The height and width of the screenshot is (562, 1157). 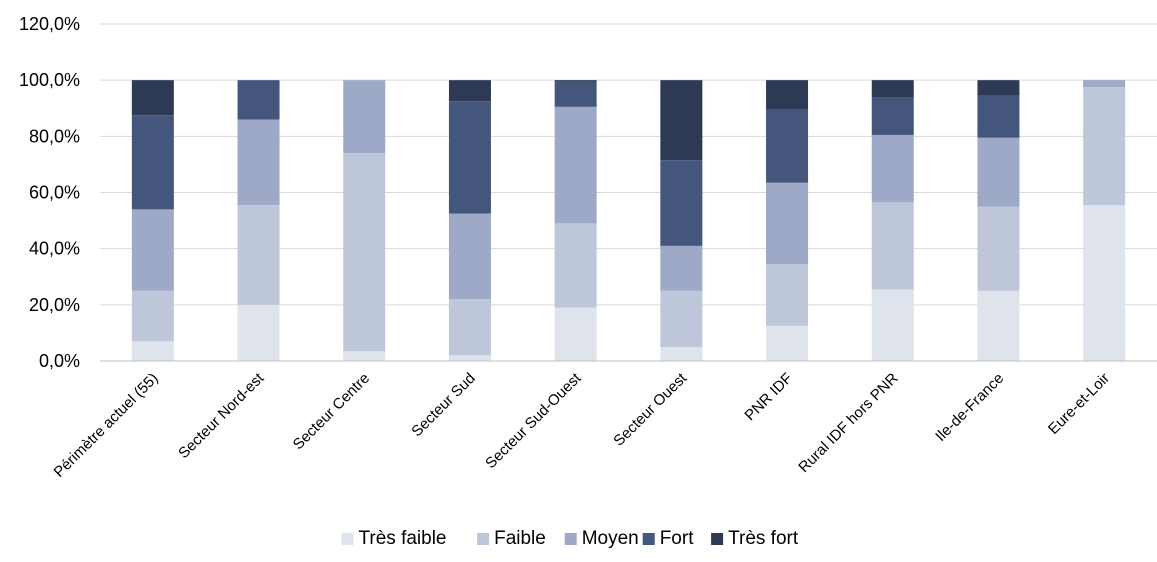 I want to click on y-tick-label: 100,0%, so click(x=49, y=80).